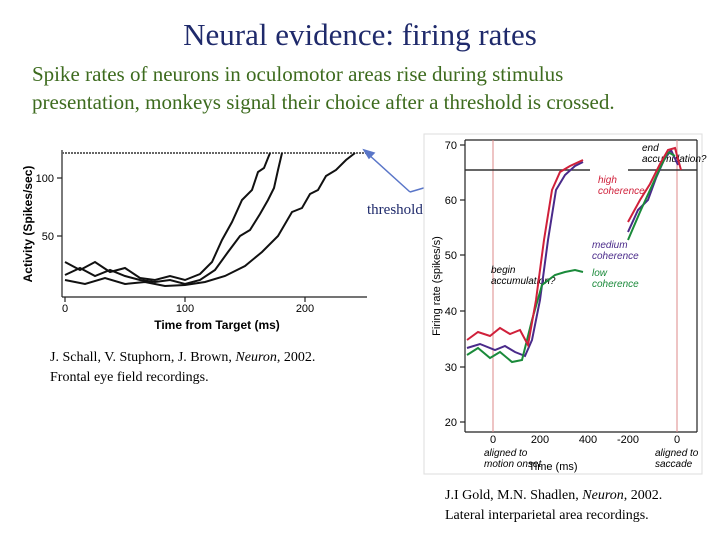 The height and width of the screenshot is (540, 720). Describe the element at coordinates (451, 201) in the screenshot. I see `tick-label: 60` at that location.